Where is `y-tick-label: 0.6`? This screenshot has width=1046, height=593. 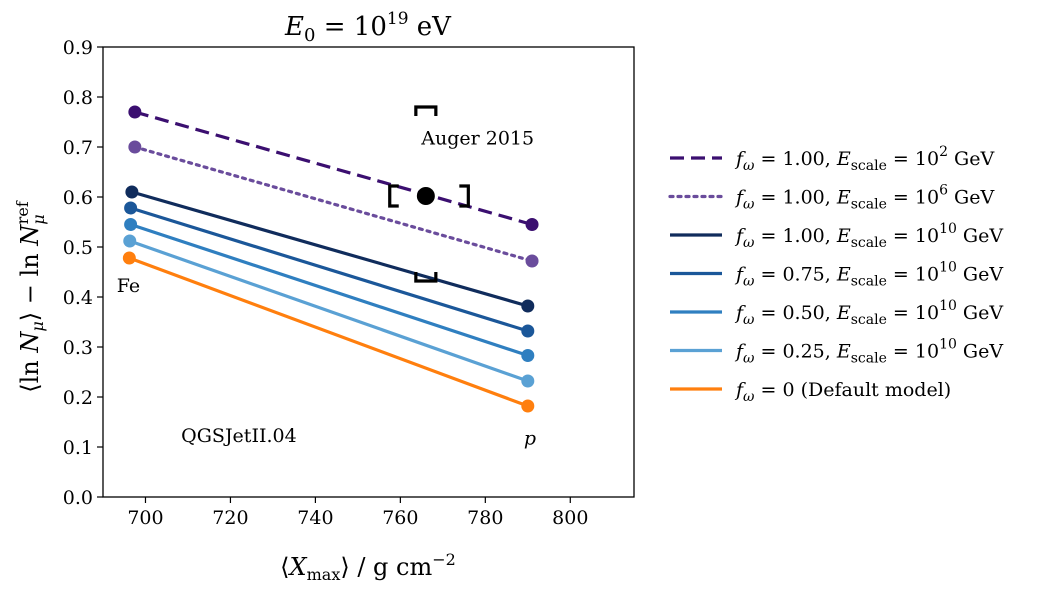
y-tick-label: 0.6 is located at coordinates (78, 198).